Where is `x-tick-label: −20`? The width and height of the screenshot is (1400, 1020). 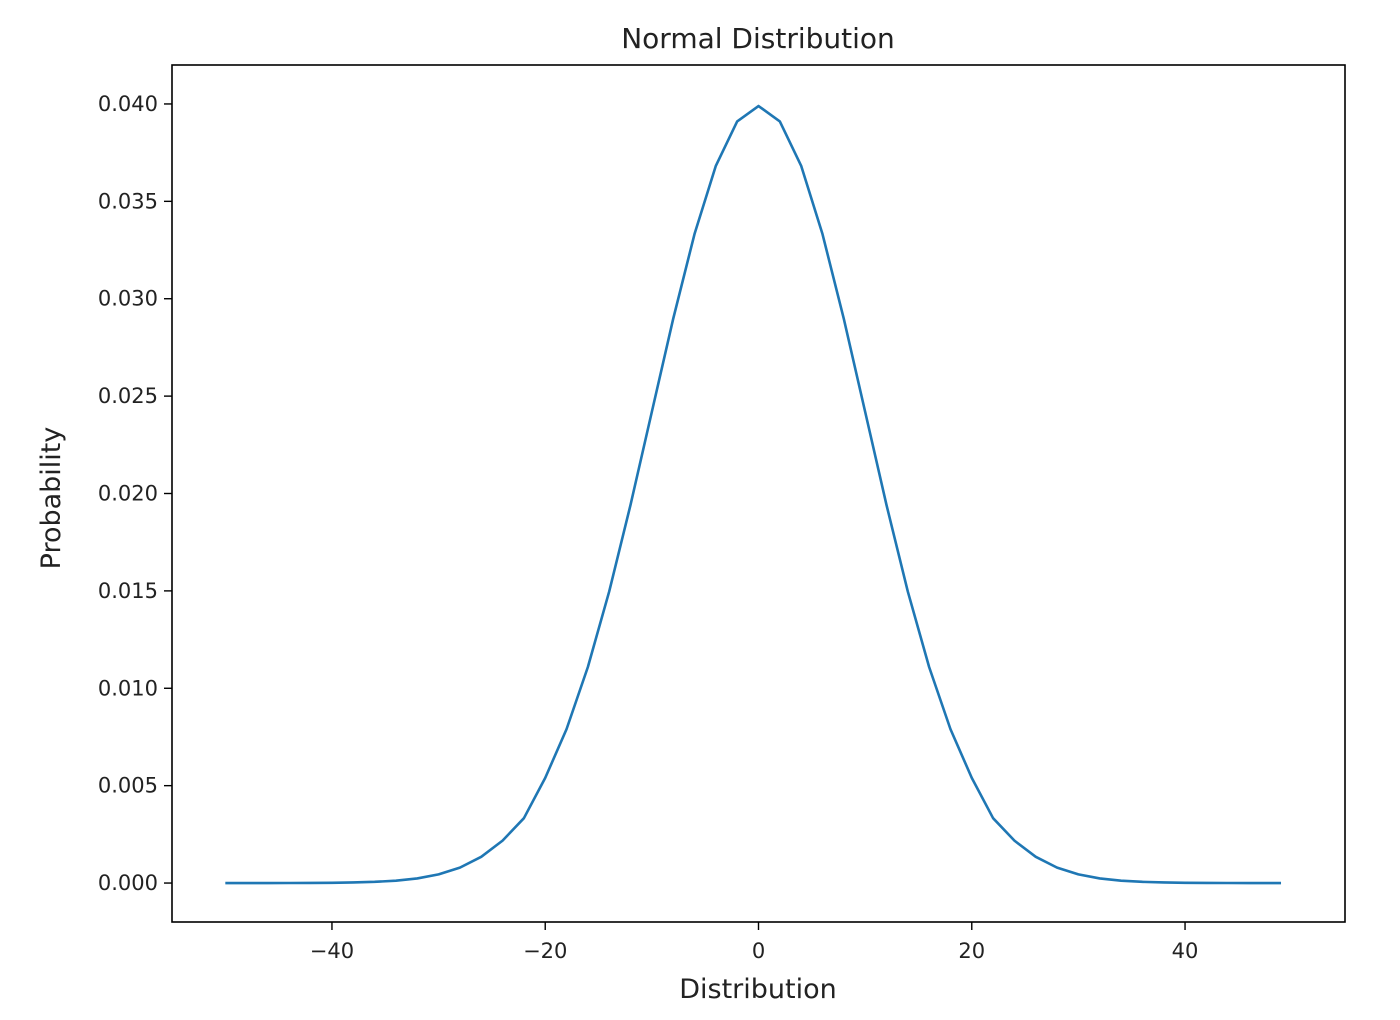
x-tick-label: −20 is located at coordinates (545, 951).